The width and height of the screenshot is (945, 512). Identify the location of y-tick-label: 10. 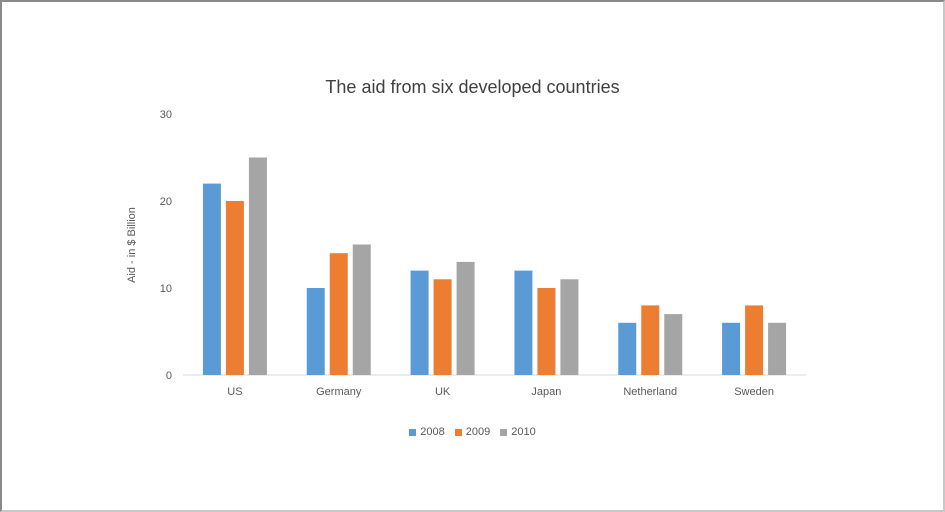
(166, 289).